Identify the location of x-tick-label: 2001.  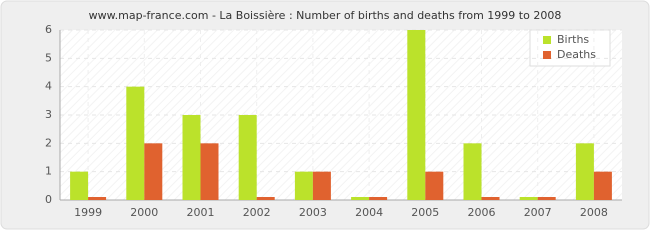
(201, 212).